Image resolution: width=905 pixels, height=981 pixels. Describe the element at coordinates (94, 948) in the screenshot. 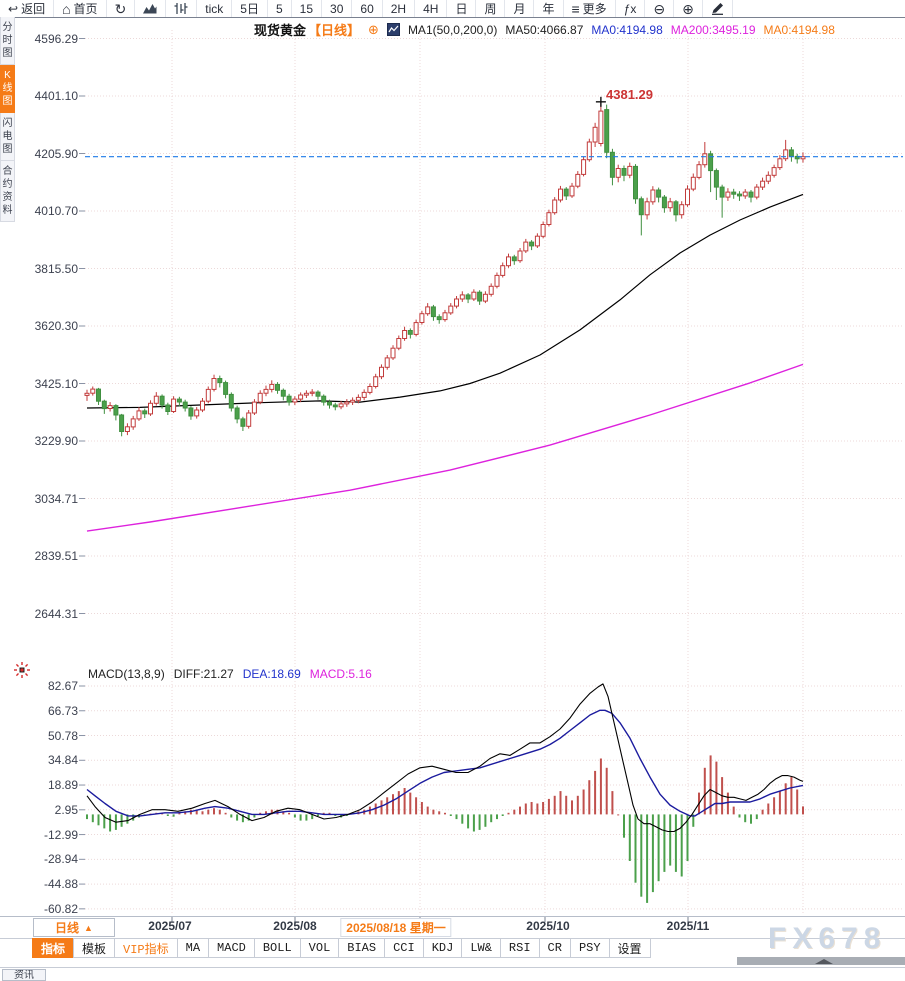

I see `indicator-button-模板: 模板` at that location.